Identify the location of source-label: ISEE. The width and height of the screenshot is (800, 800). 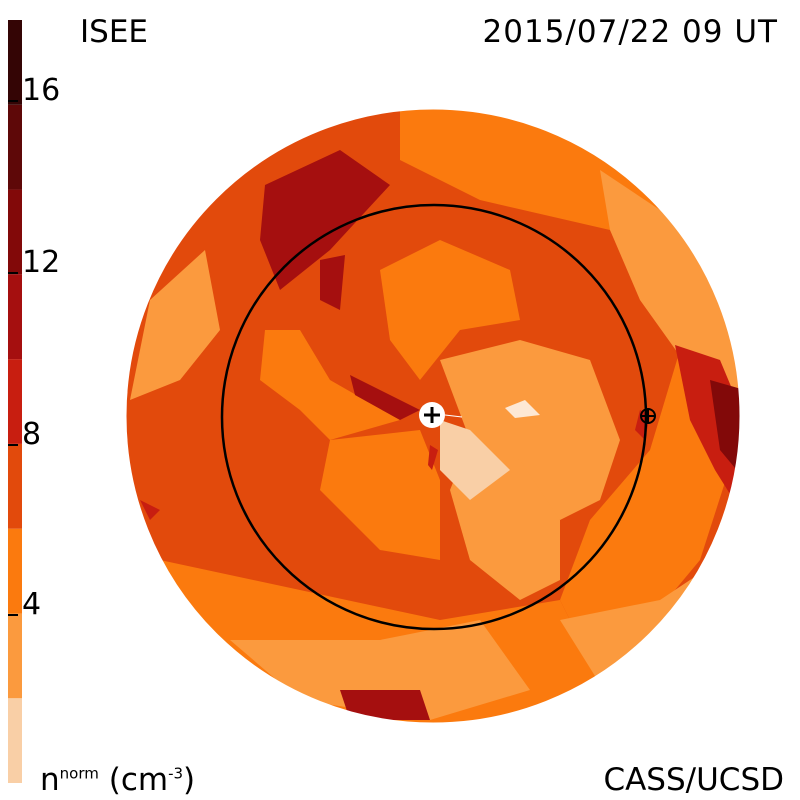
(114, 32).